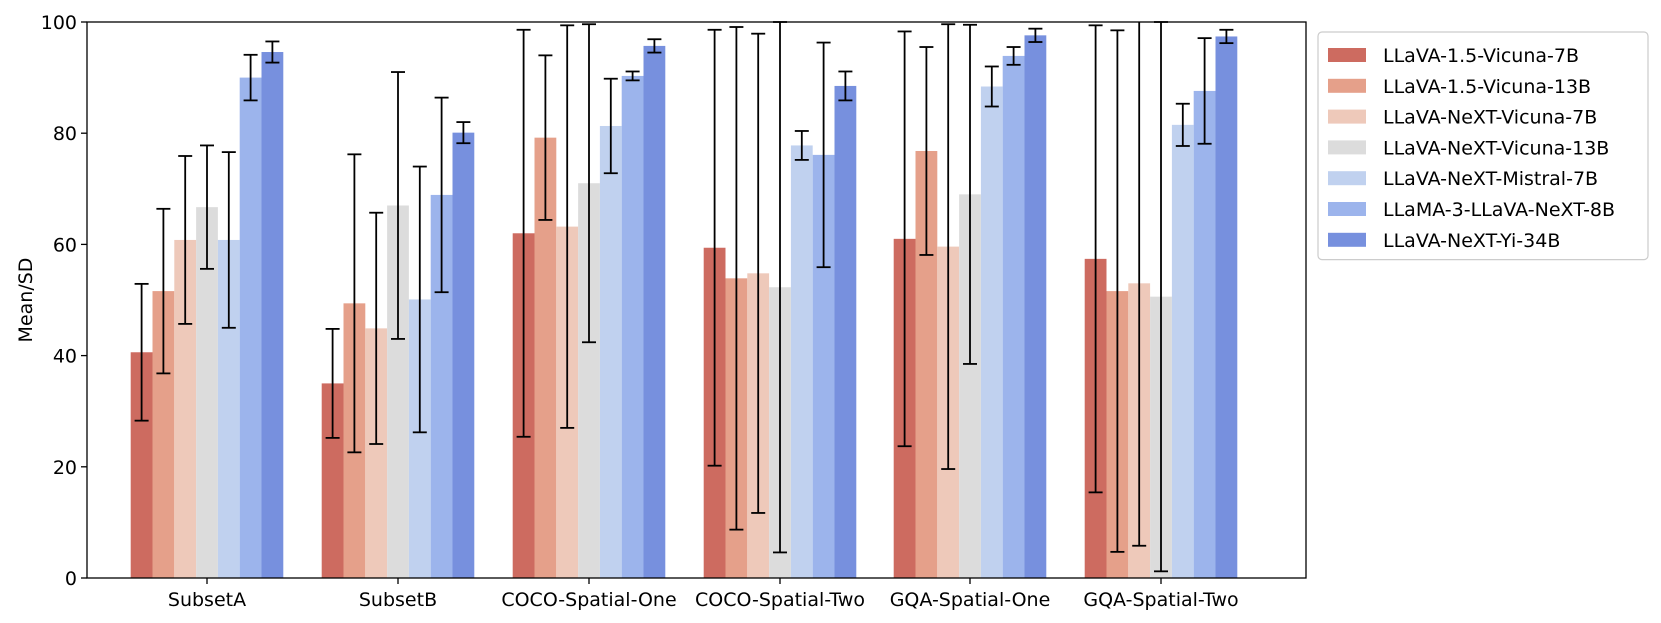  Describe the element at coordinates (1487, 87) in the screenshot. I see `legend-label-1: LLaVA-1.5-Vicuna-13B` at that location.